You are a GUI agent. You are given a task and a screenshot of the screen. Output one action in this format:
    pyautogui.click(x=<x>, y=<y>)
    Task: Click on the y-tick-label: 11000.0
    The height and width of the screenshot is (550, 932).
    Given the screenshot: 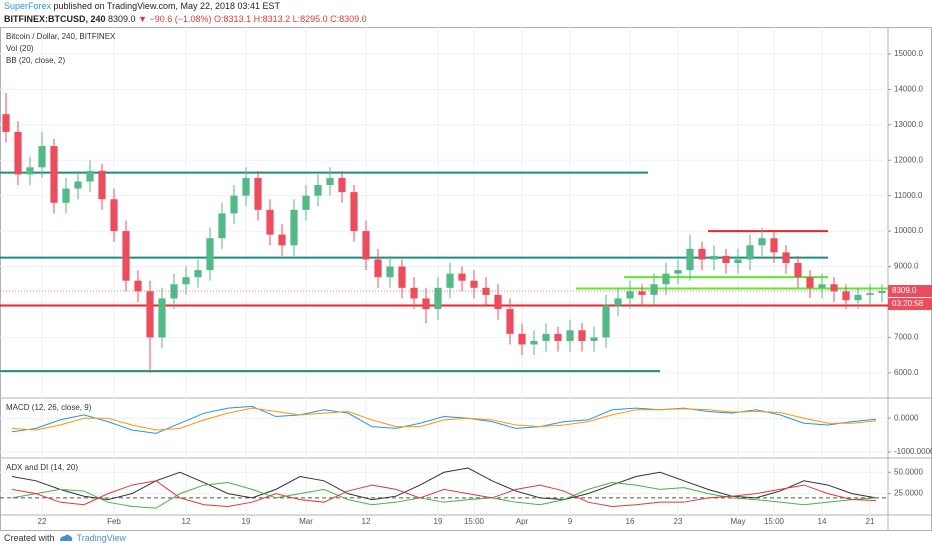 What is the action you would take?
    pyautogui.click(x=908, y=195)
    